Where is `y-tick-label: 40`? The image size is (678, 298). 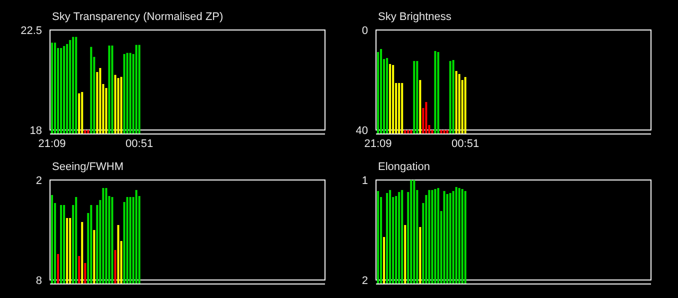
y-tick-label: 40 is located at coordinates (362, 130).